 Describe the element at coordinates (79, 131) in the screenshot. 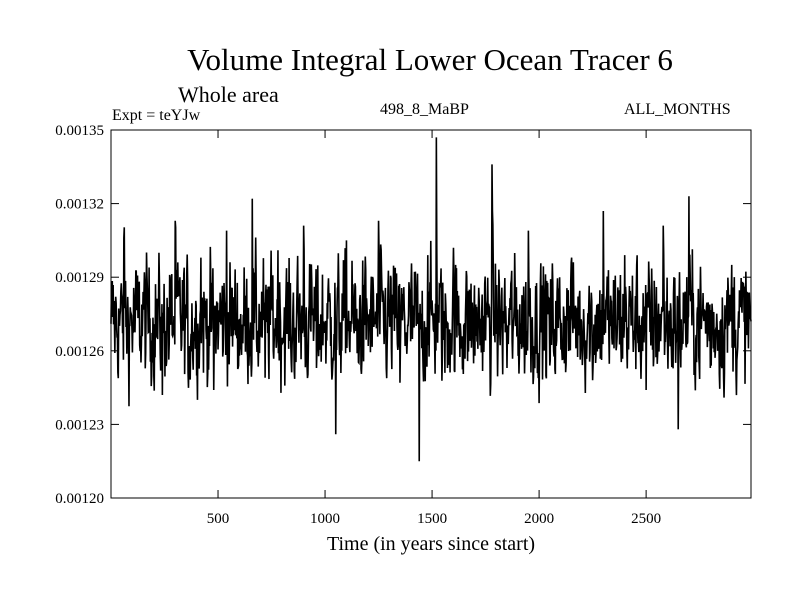

I see `y-tick-label: 0.00135` at that location.